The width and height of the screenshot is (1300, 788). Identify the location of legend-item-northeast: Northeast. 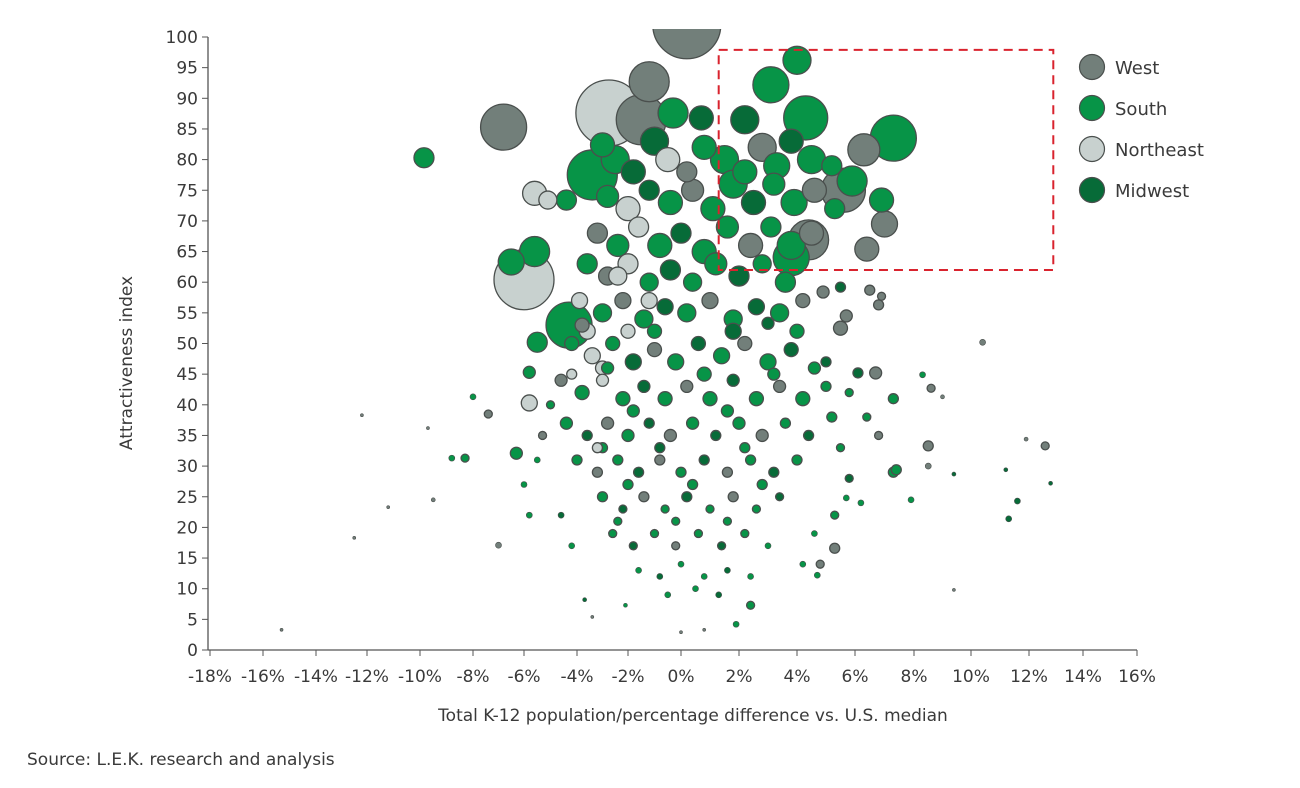
(1141, 149).